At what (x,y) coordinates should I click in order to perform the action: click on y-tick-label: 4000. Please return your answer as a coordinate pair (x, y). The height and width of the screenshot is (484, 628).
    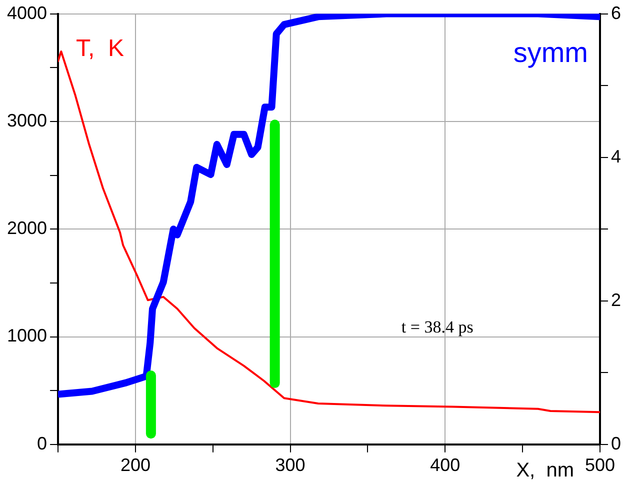
    Looking at the image, I should click on (27, 12).